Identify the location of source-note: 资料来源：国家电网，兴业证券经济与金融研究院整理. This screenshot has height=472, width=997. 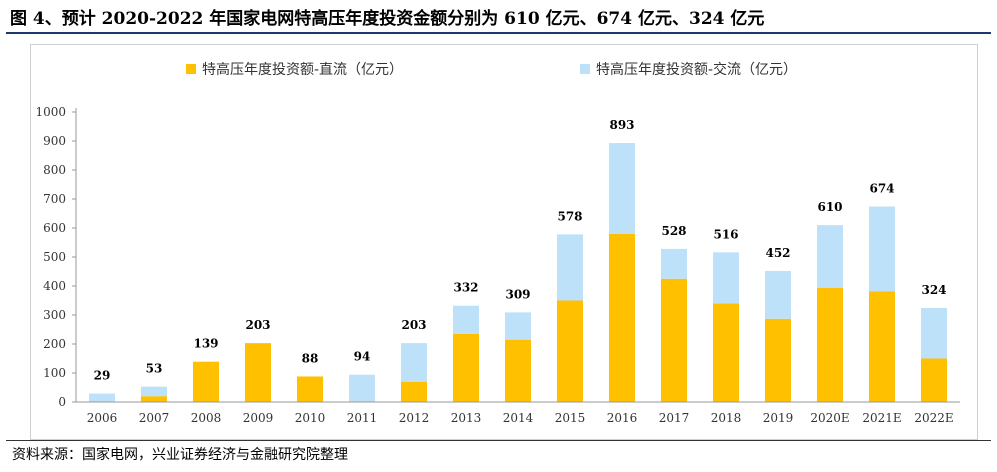
(180, 455).